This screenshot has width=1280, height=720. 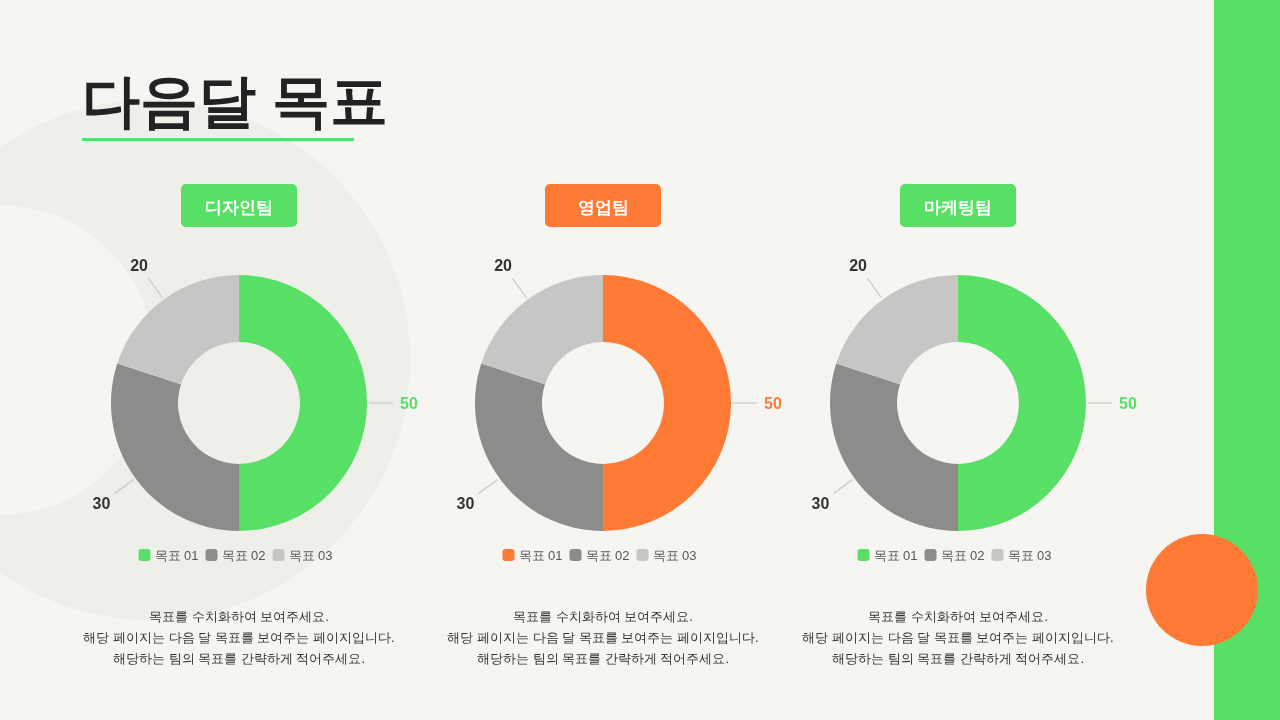 What do you see at coordinates (239, 207) in the screenshot?
I see `chart-title: 디자인팀` at bounding box center [239, 207].